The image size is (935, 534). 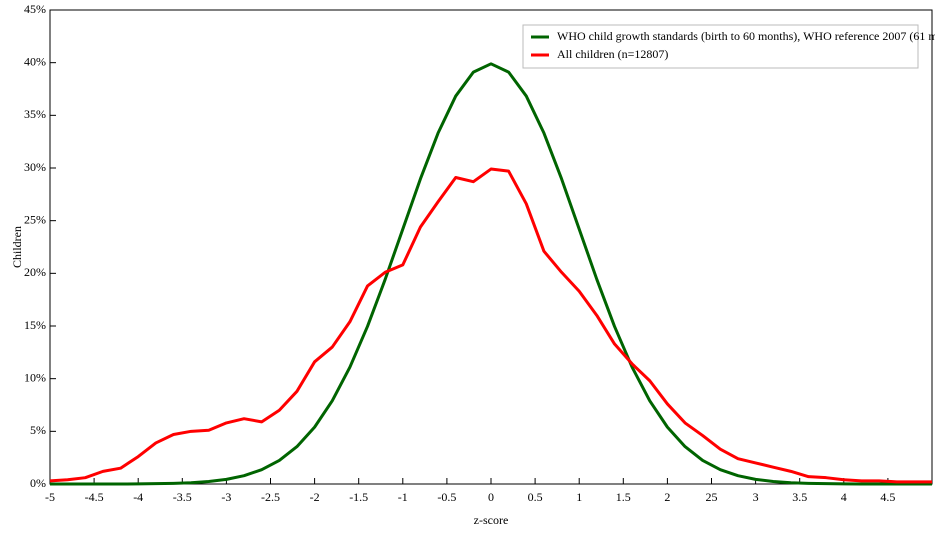 I want to click on y-tick-label: 45%, so click(x=35, y=9).